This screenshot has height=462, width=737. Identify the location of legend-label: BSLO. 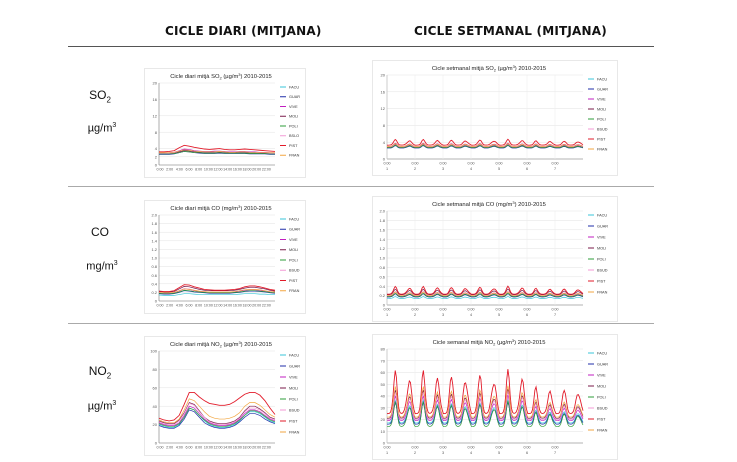
(294, 136).